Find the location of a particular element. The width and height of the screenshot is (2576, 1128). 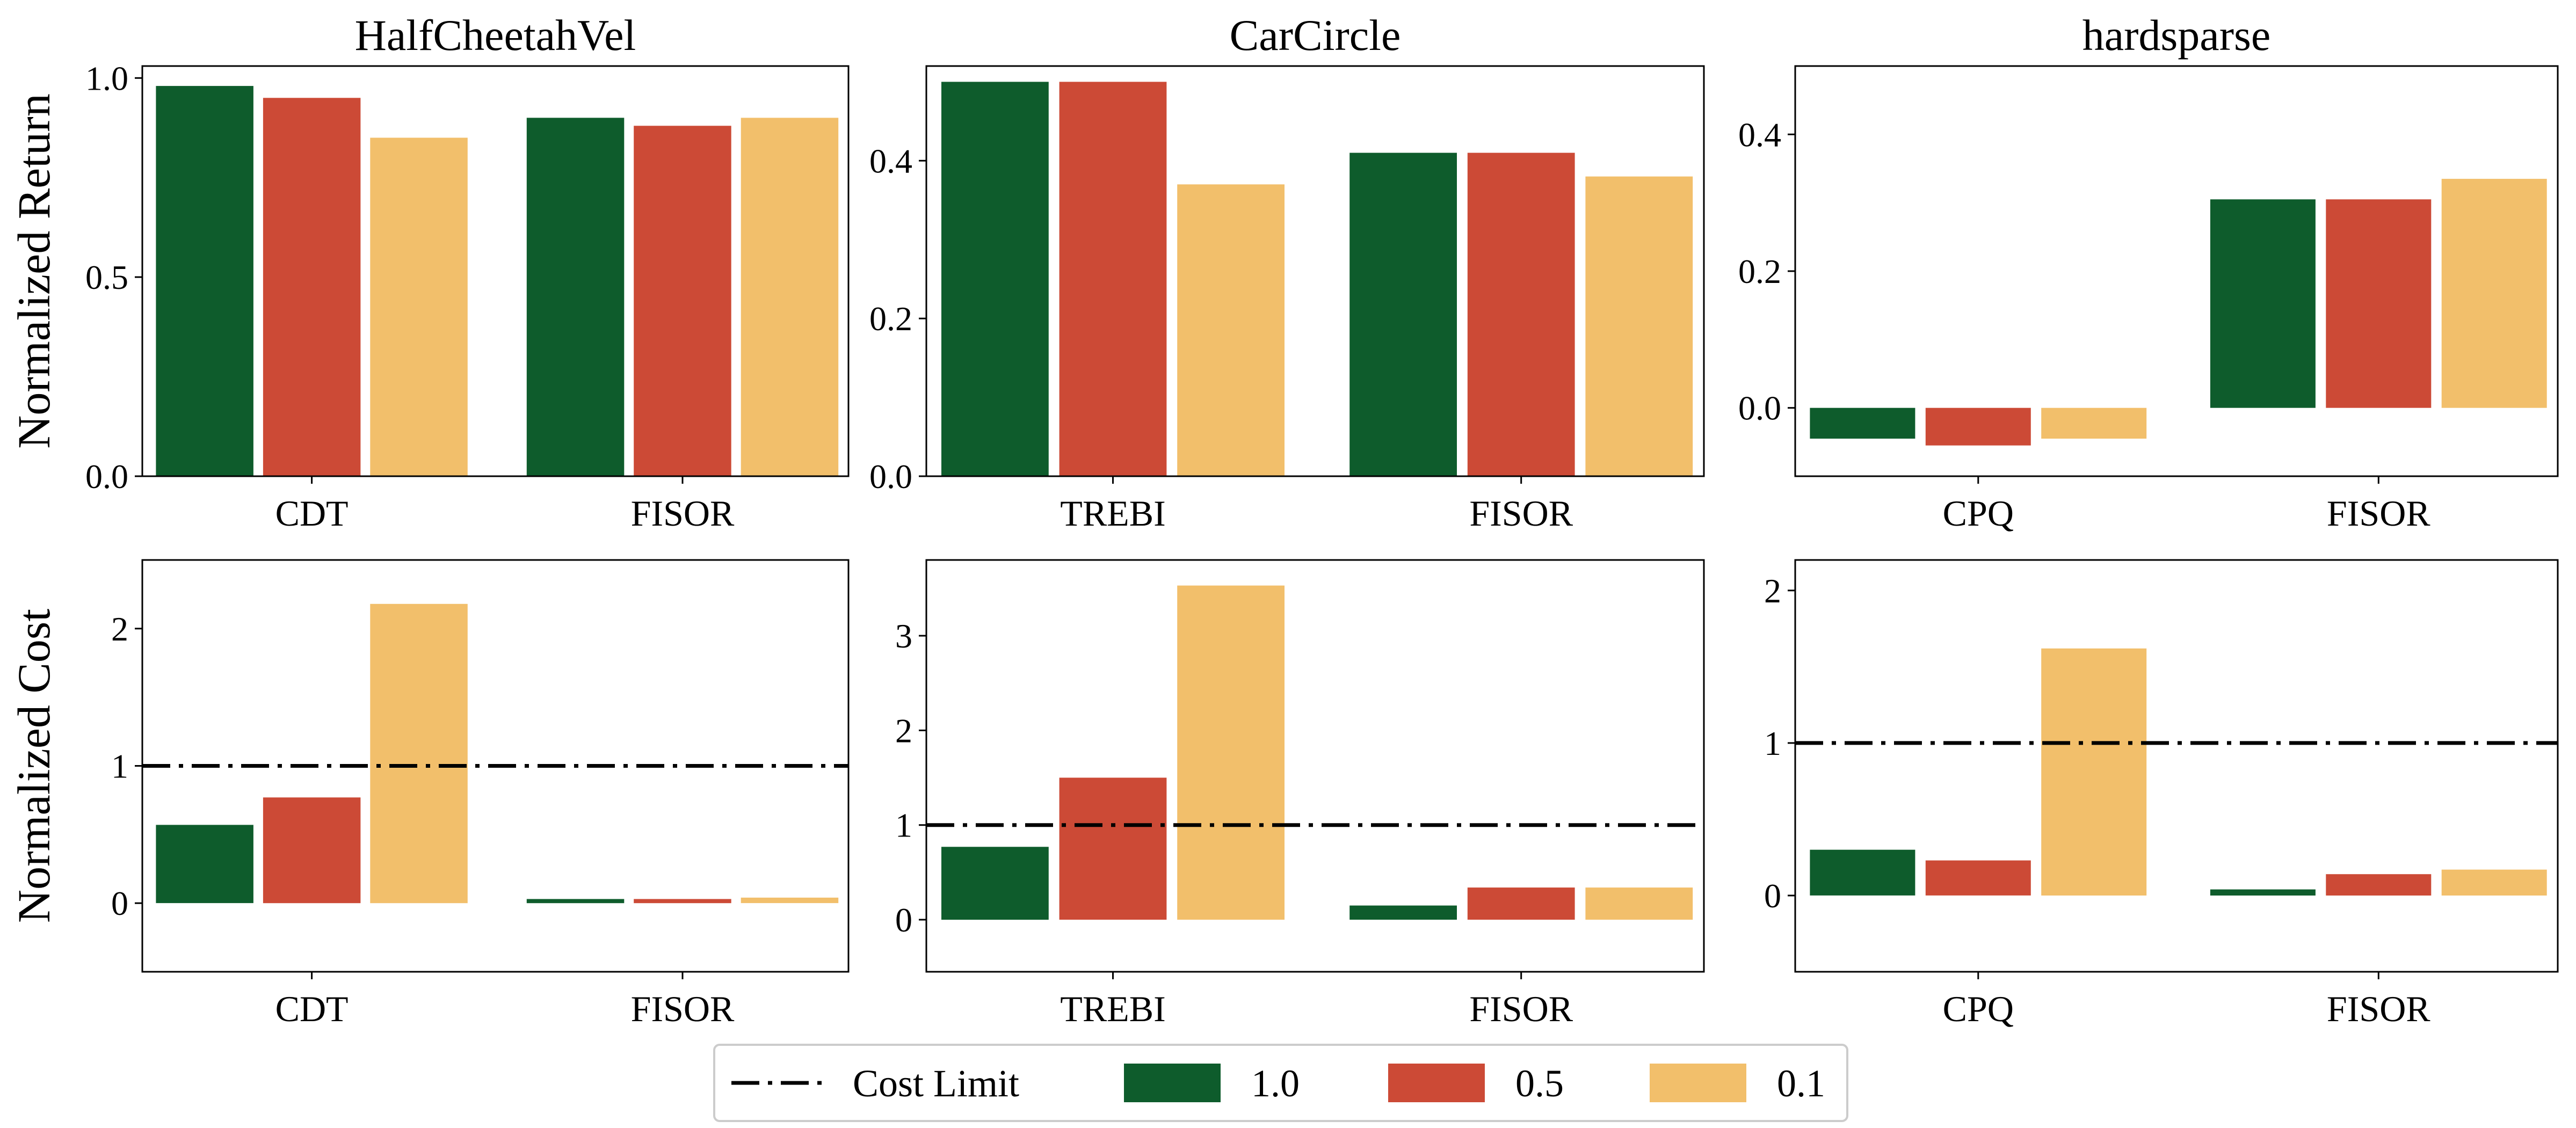

bar-hardsparse-return-CPQ-0.1 is located at coordinates (2094, 423).